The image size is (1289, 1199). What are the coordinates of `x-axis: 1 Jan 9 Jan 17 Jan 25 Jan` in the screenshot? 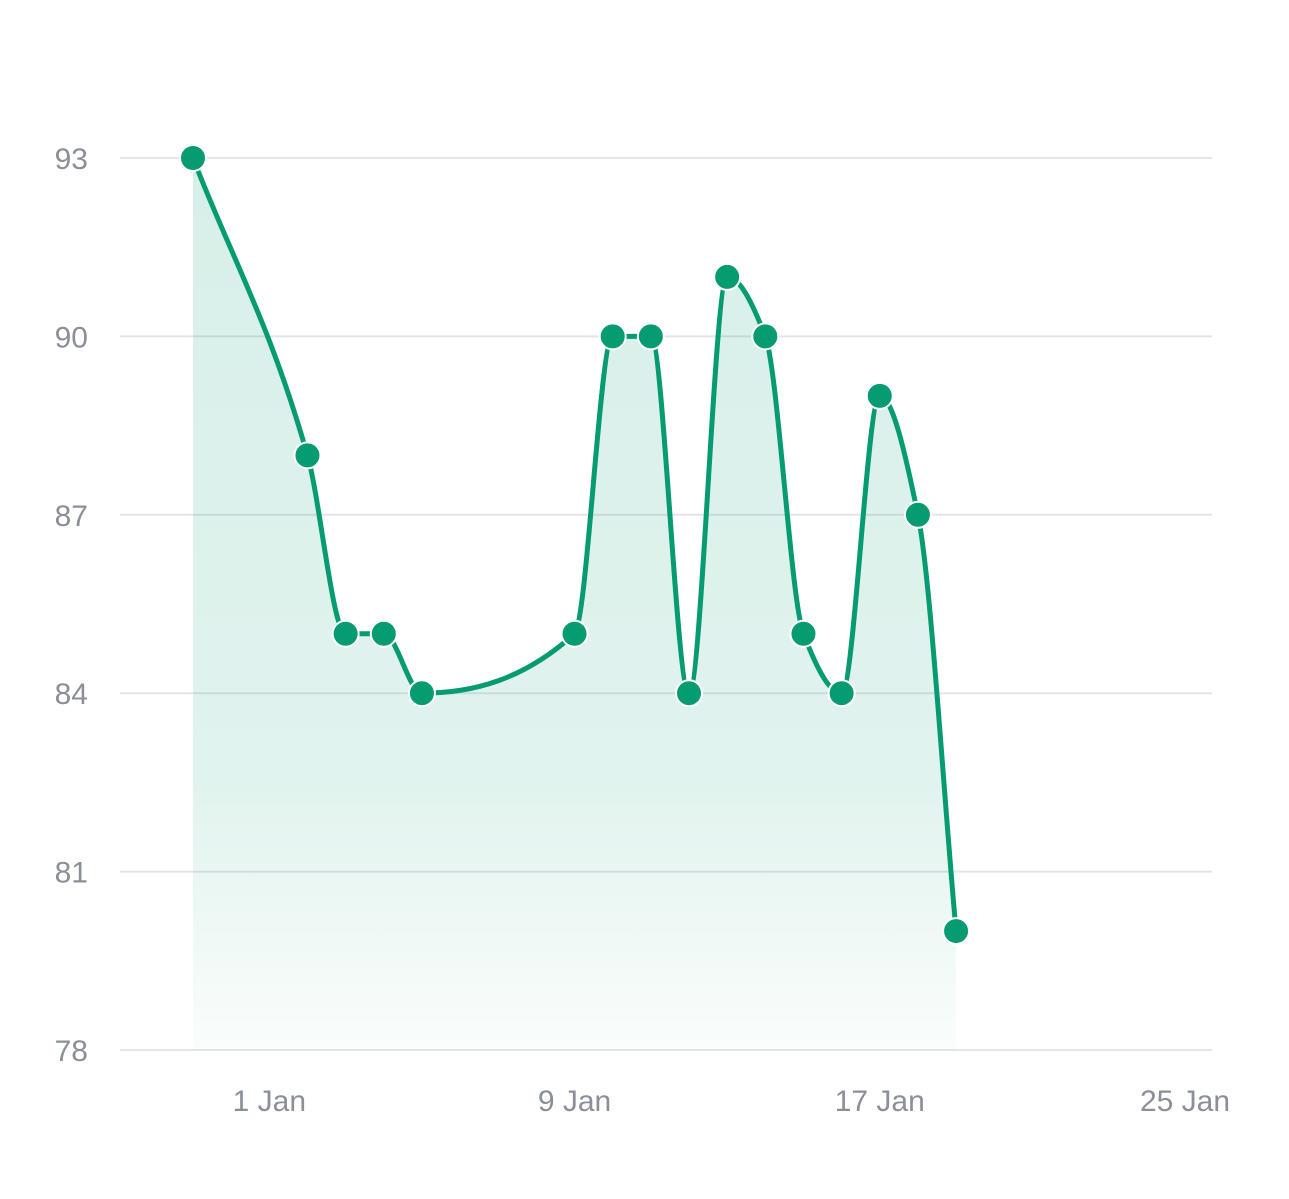 It's located at (731, 1101).